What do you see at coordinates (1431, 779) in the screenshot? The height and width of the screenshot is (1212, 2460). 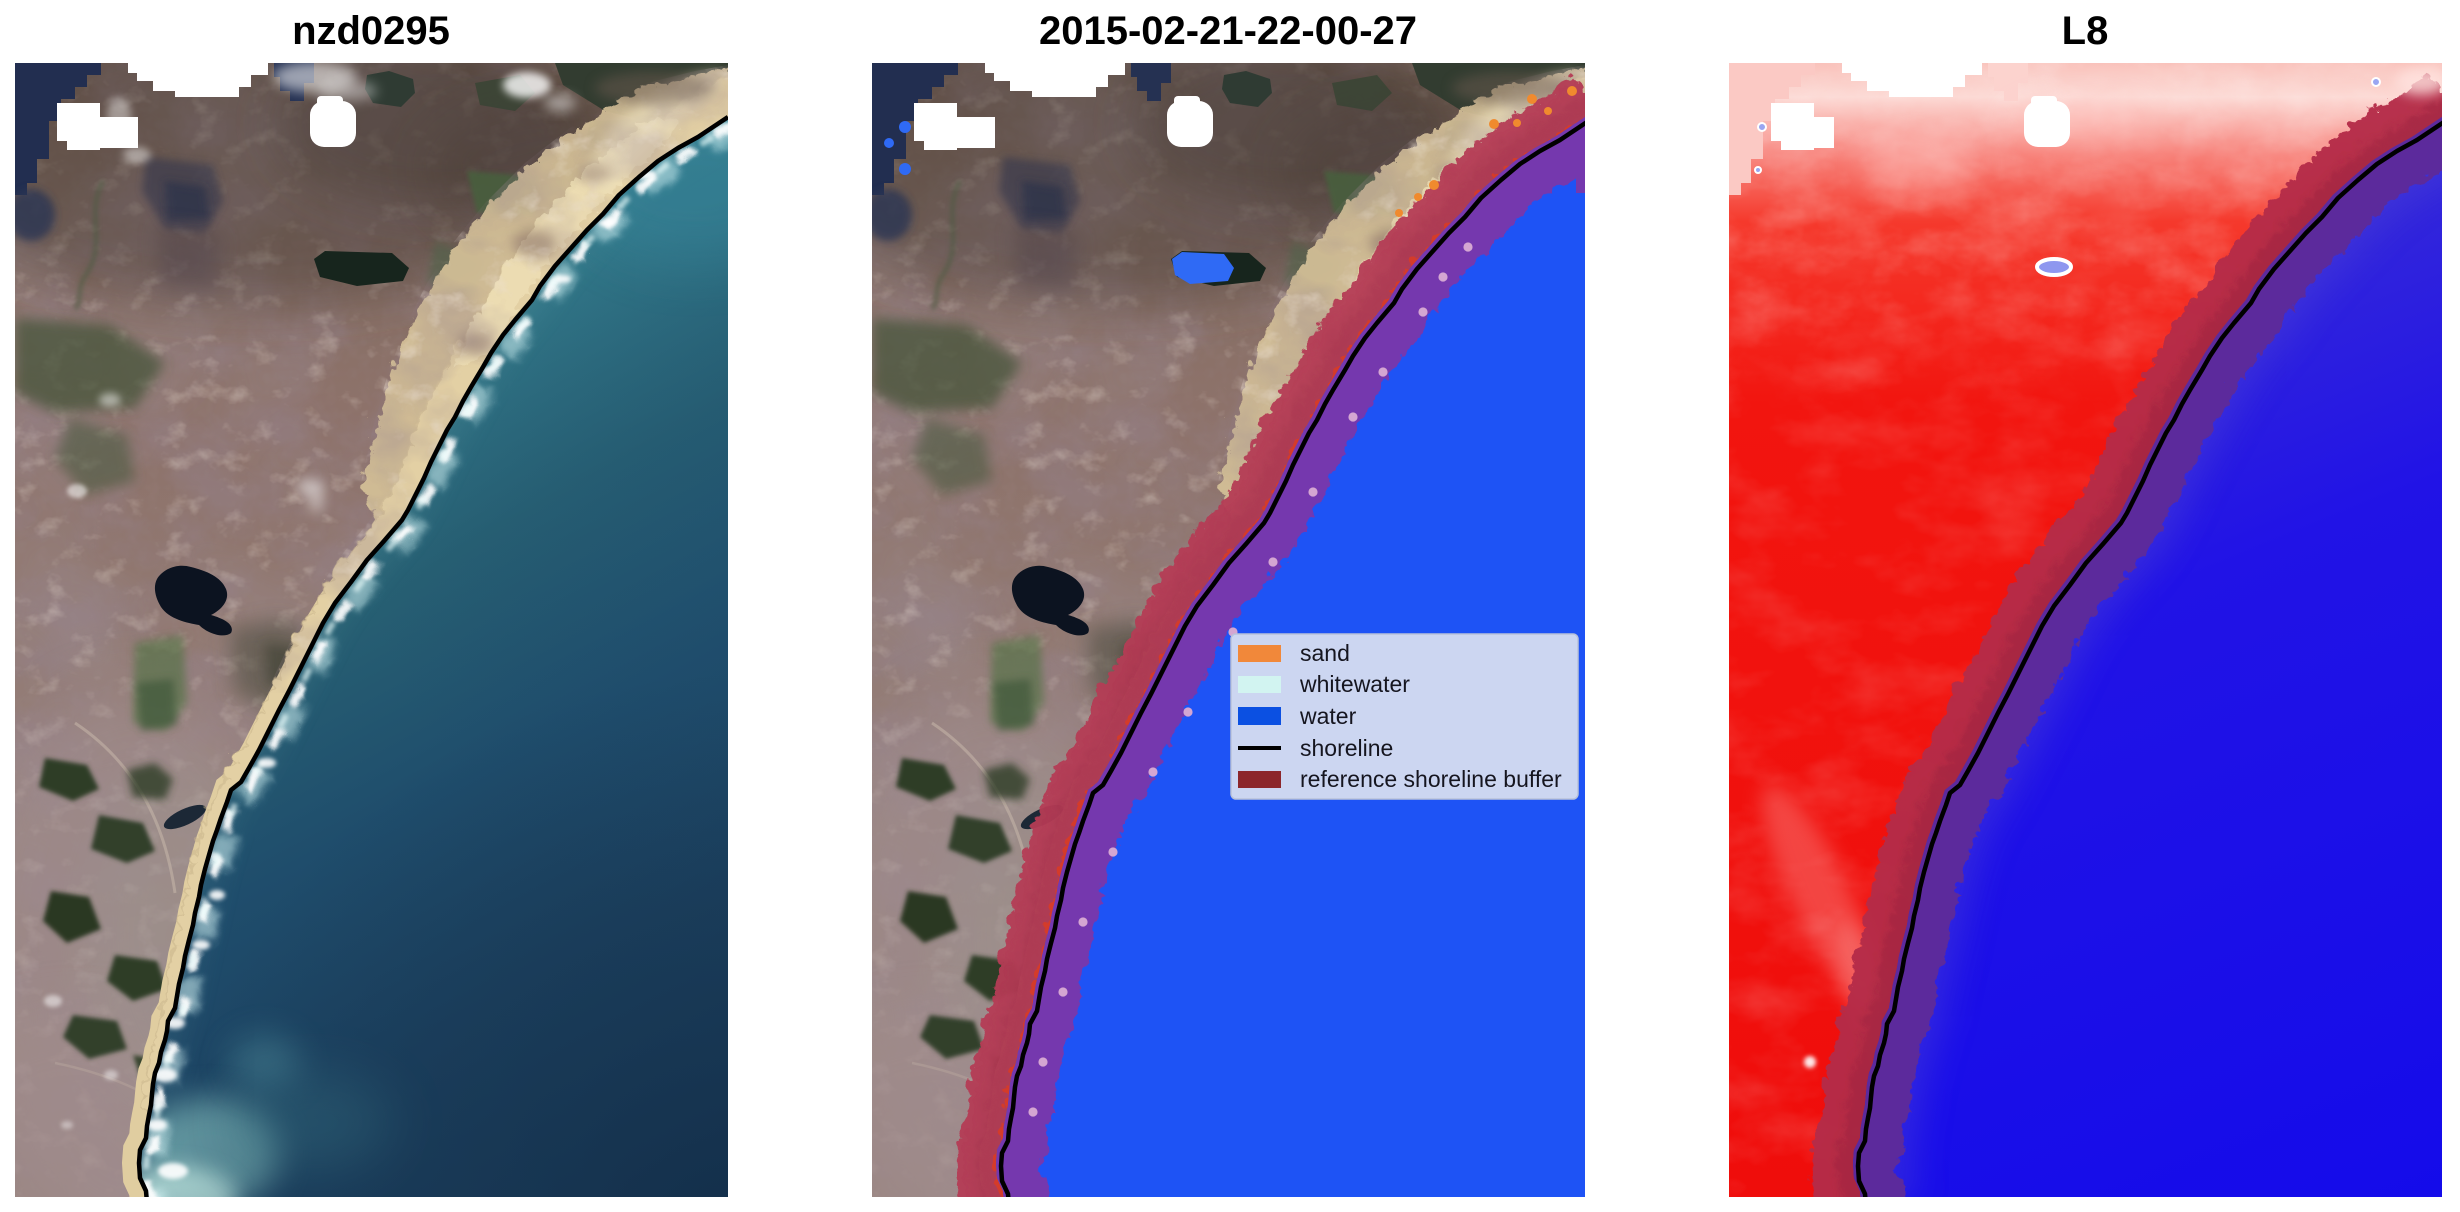 I see `svg-text: reference shoreline buffer` at bounding box center [1431, 779].